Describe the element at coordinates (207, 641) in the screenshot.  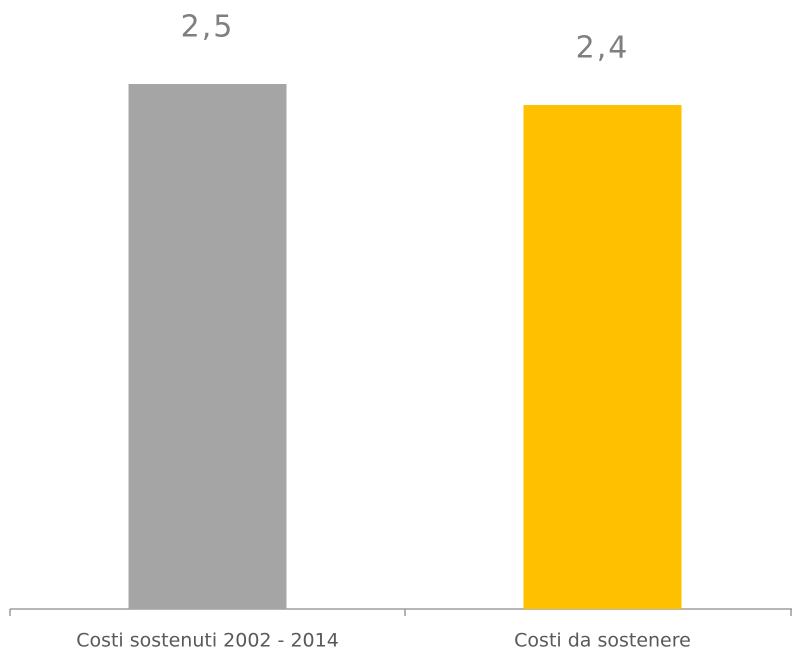
I see `x-tick-label: Costi sostenuti 2002 - 2014` at that location.